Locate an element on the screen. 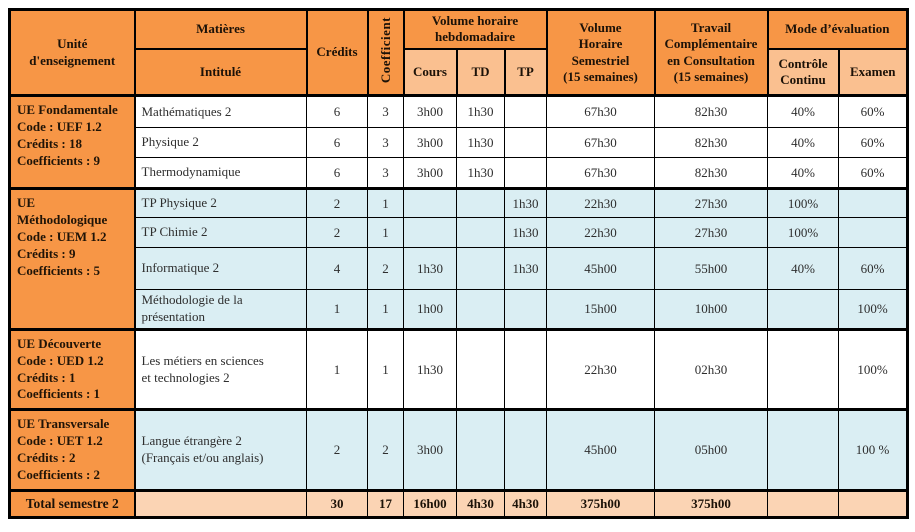 This screenshot has width=915, height=532. volume-semestriel-cell: 15h00 is located at coordinates (600, 309).